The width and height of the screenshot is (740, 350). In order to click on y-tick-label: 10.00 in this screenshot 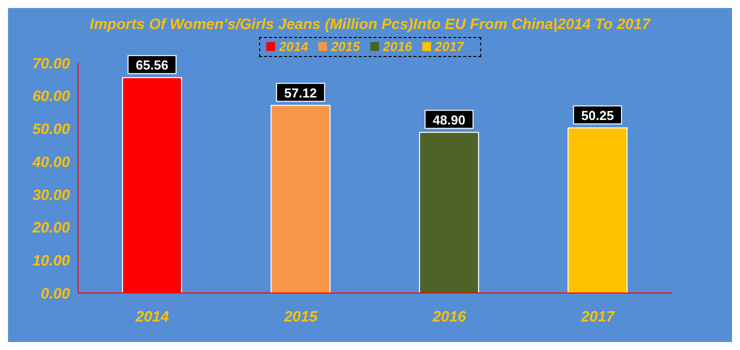, I will do `click(51, 261)`.